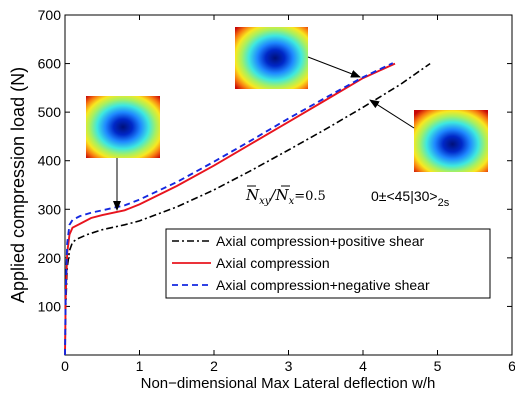 This screenshot has height=394, width=515. I want to click on annotation-arrow-top, so click(334, 67).